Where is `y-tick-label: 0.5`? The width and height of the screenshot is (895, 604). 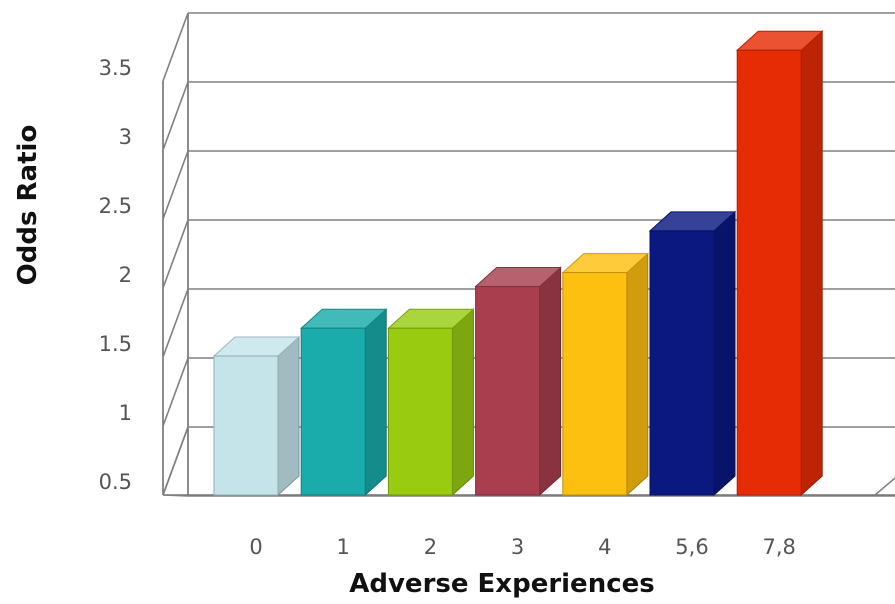 y-tick-label: 0.5 is located at coordinates (115, 482).